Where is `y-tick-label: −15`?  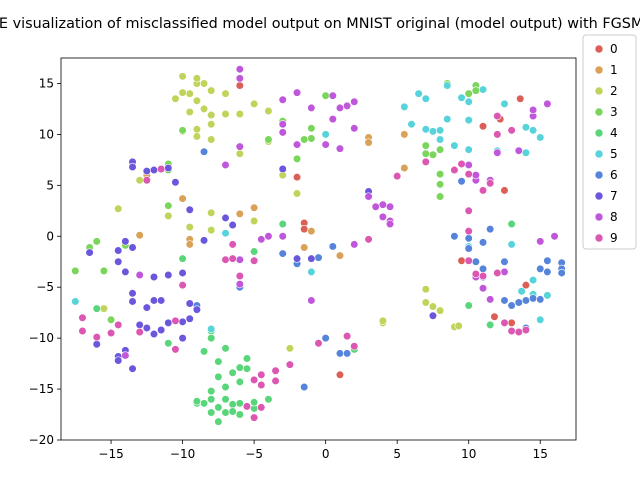
y-tick-label: −15 is located at coordinates (41, 389).